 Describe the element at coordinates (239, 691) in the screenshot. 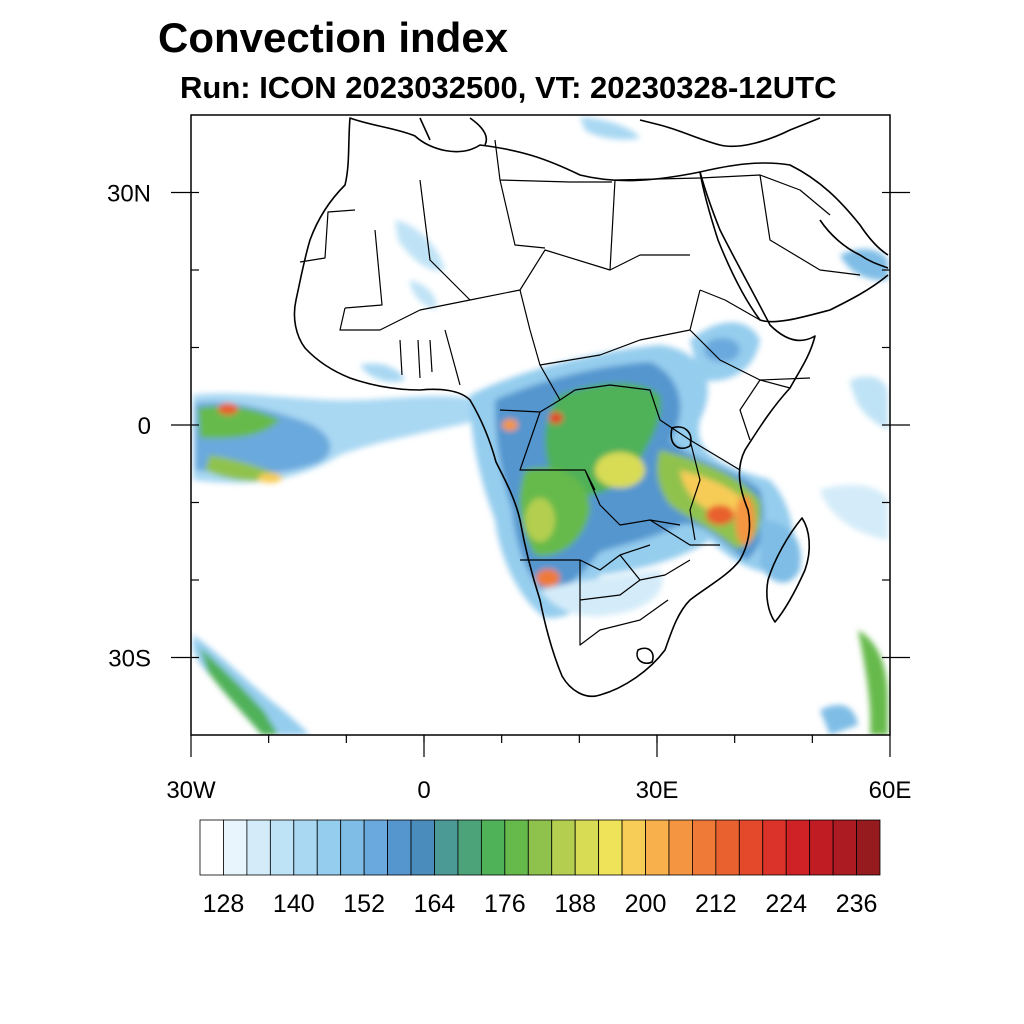

I see `field-south-atlantic-core` at that location.